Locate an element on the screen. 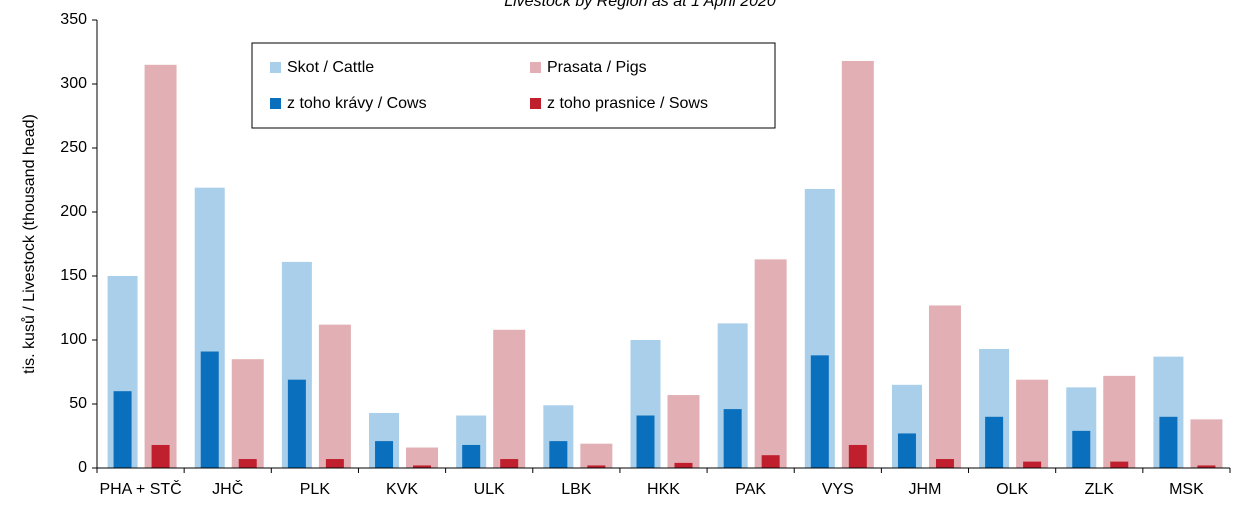 The height and width of the screenshot is (525, 1250). chart-title: Livestock by Region as at 1 April 2020 is located at coordinates (640, 5).